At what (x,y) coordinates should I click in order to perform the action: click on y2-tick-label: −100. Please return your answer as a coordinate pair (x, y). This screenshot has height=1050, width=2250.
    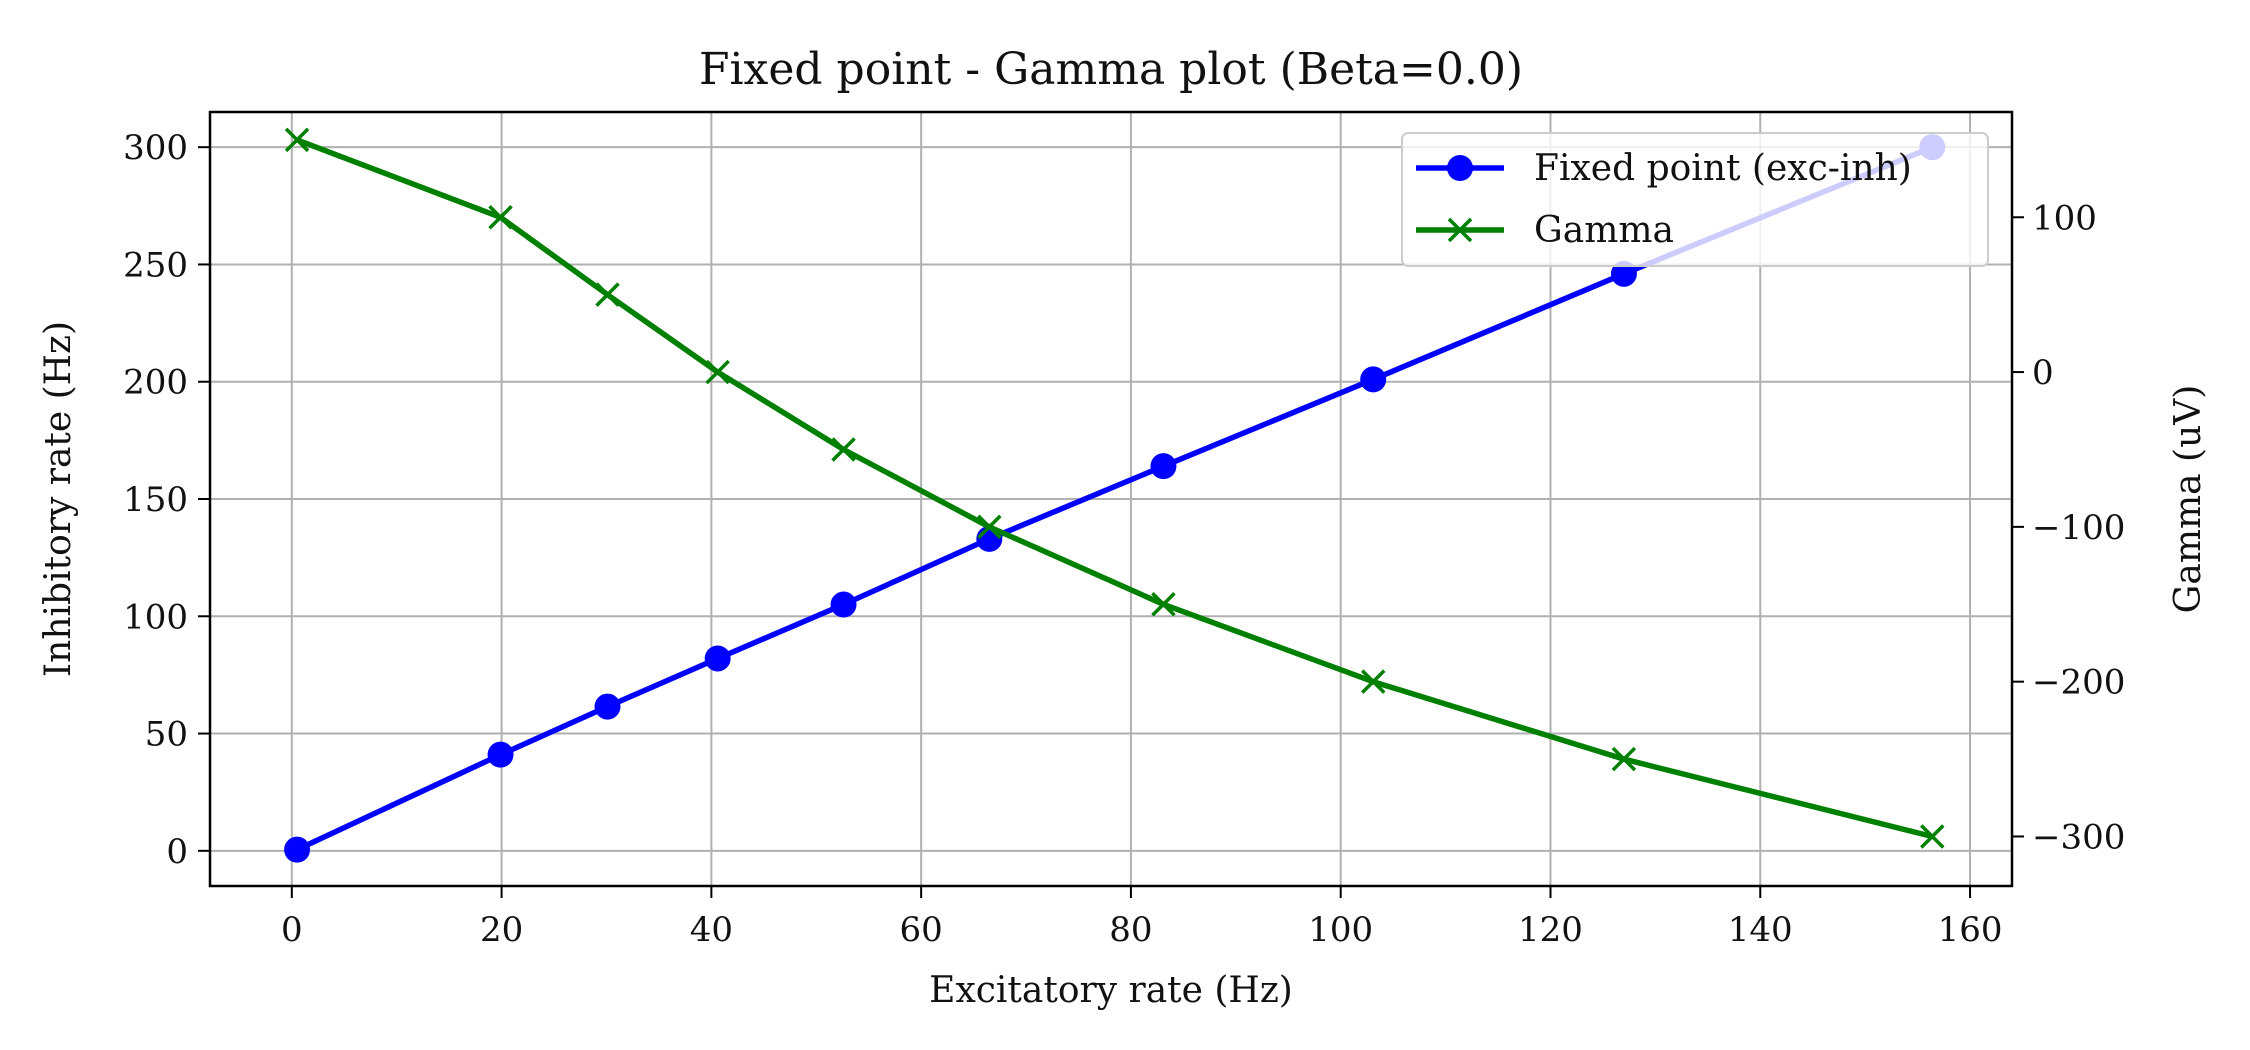
    Looking at the image, I should click on (2078, 528).